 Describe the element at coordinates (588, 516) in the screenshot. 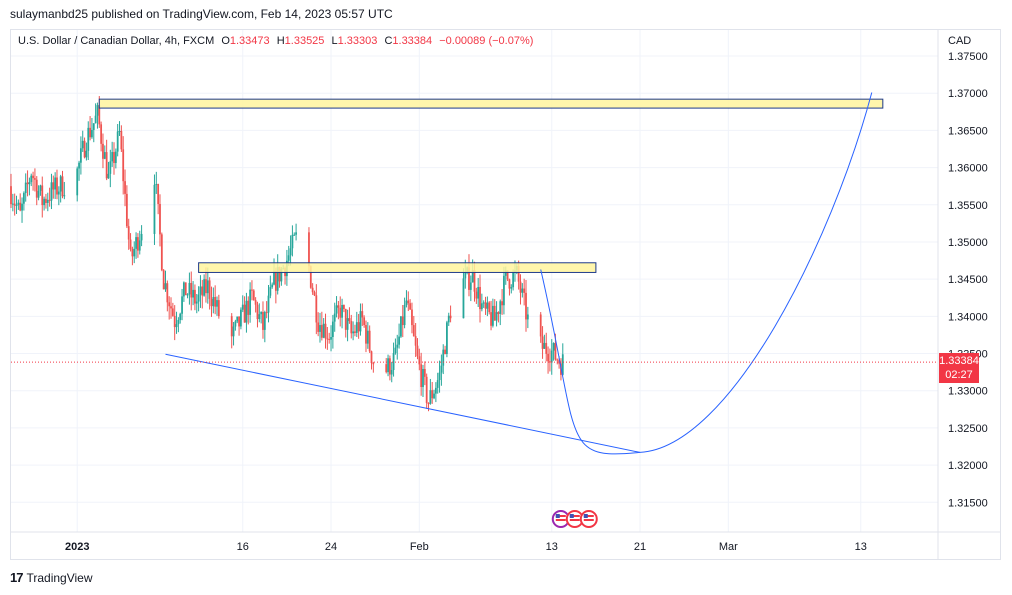

I see `flag-stripe` at that location.